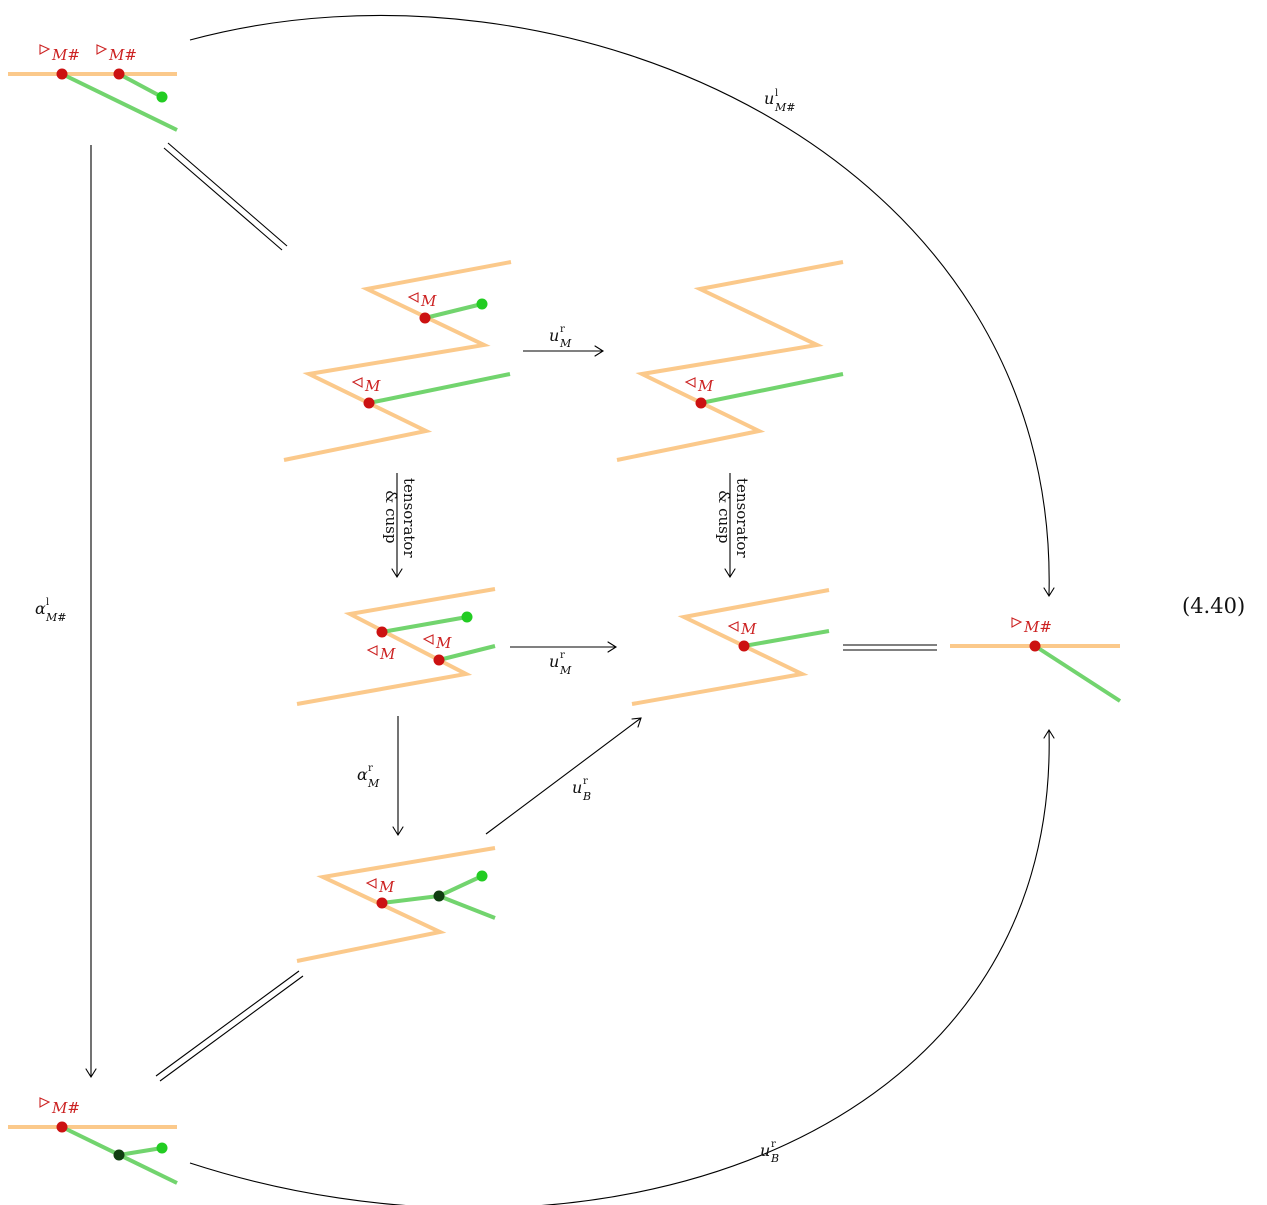 This screenshot has width=1267, height=1205. Describe the element at coordinates (225, 196) in the screenshot. I see `equality-top` at that location.